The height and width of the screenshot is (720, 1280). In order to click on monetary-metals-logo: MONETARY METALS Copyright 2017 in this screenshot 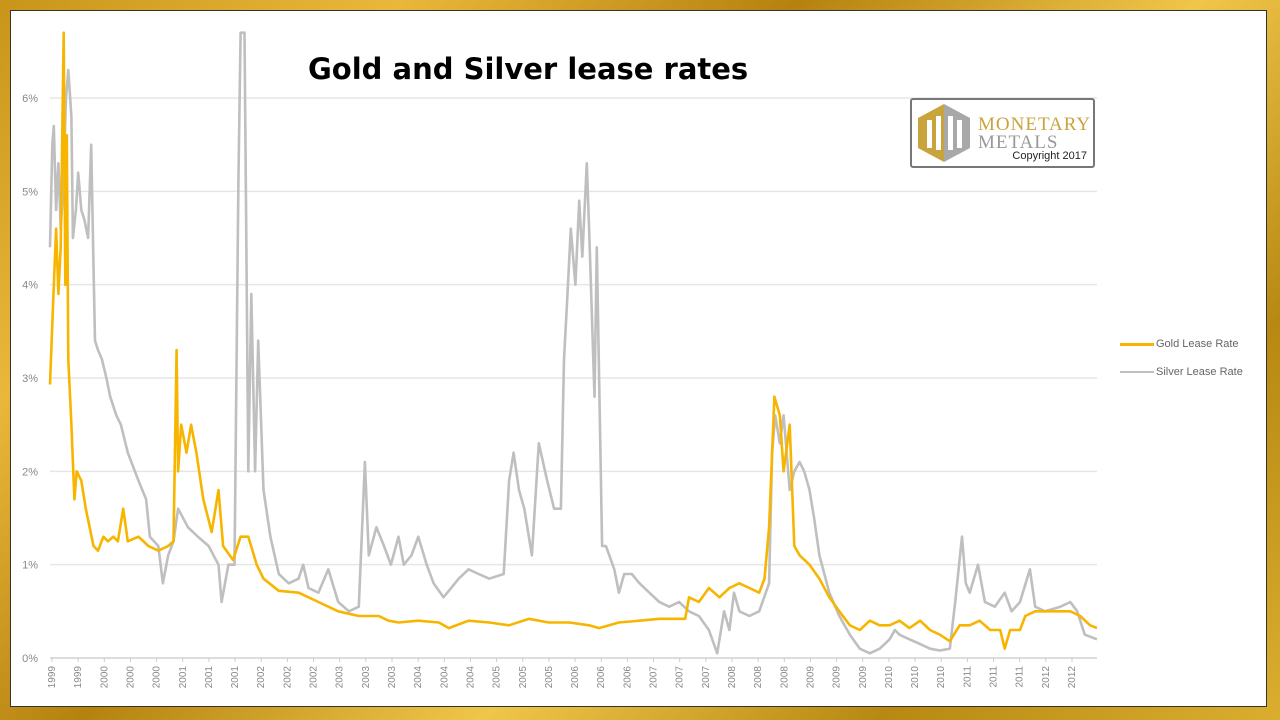, I will do `click(1002, 133)`.